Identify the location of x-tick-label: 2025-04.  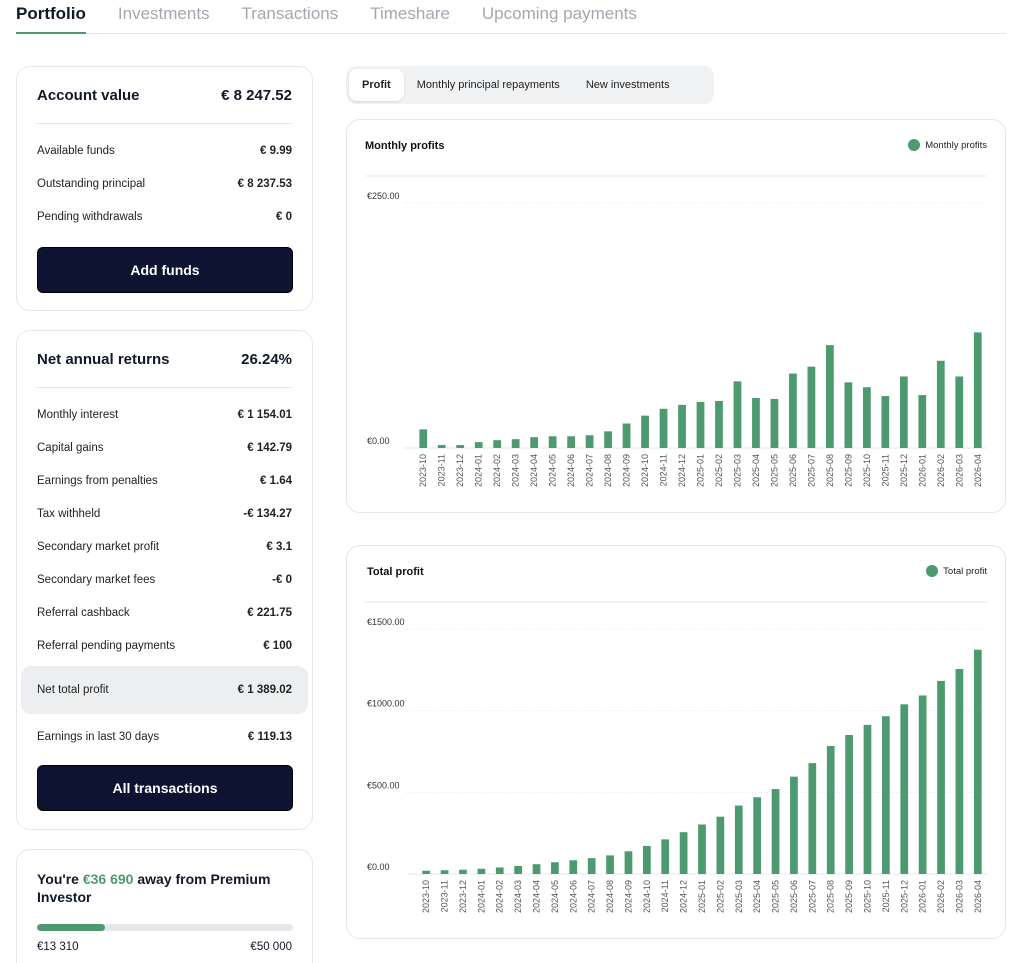
(756, 470).